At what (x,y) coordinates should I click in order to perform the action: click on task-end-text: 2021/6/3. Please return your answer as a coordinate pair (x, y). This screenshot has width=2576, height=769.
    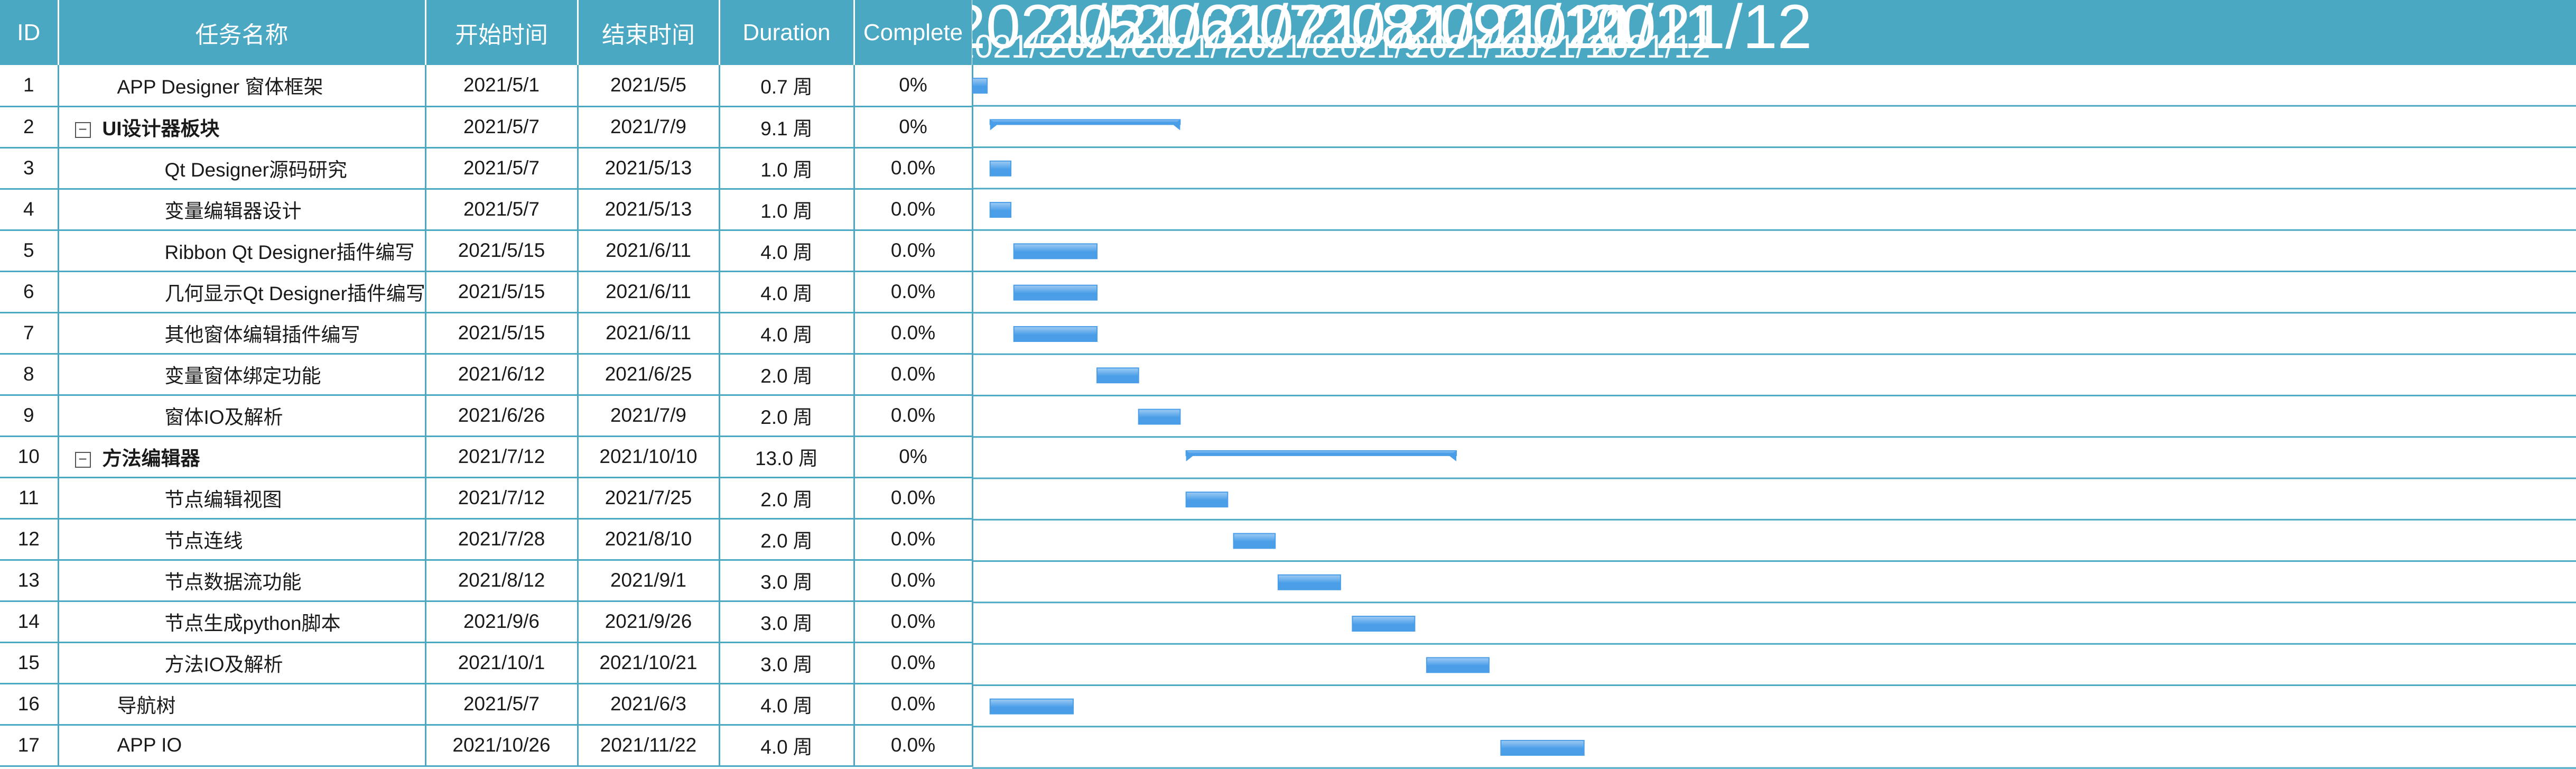
    Looking at the image, I should click on (648, 704).